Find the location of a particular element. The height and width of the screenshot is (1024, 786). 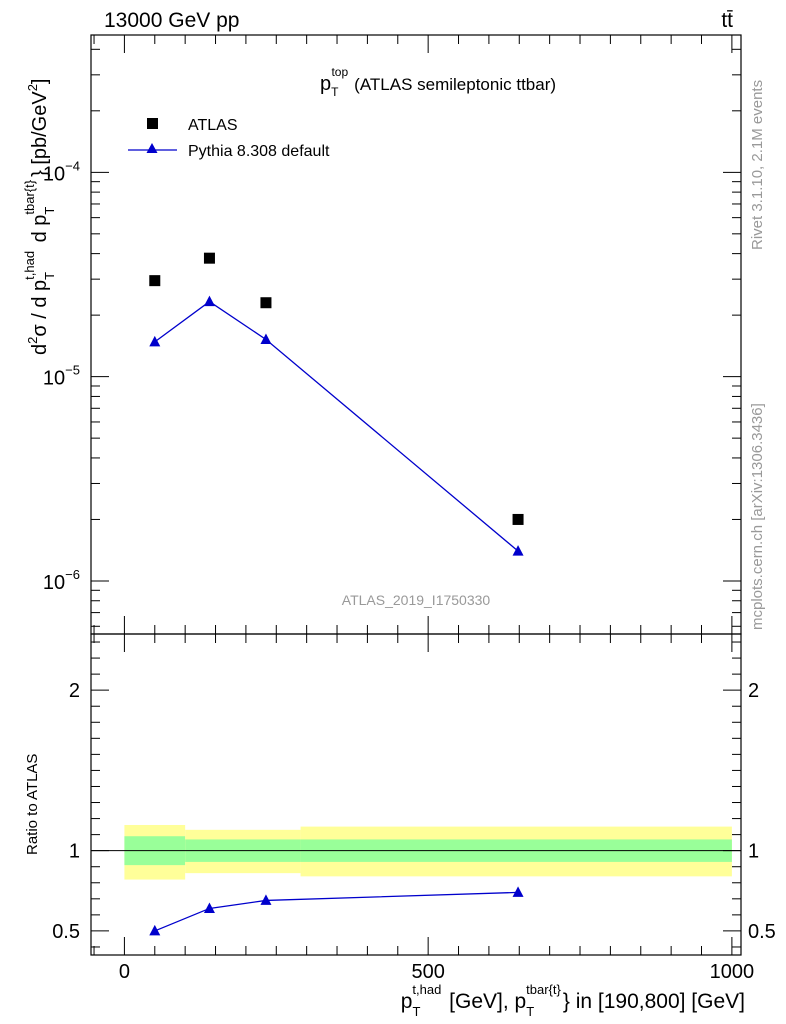

ratio-xtick-label: 1000 is located at coordinates (732, 972).